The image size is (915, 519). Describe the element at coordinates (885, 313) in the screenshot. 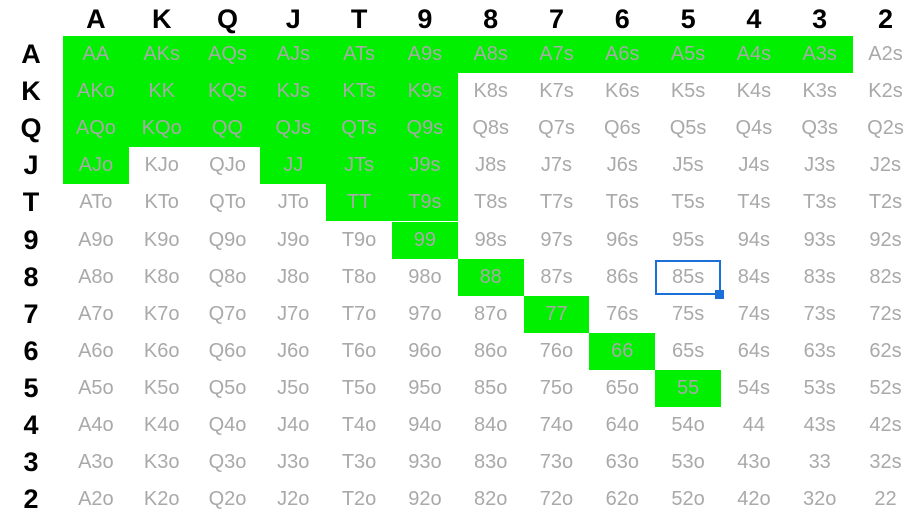

I see `hand-cell-72s: 72s` at that location.